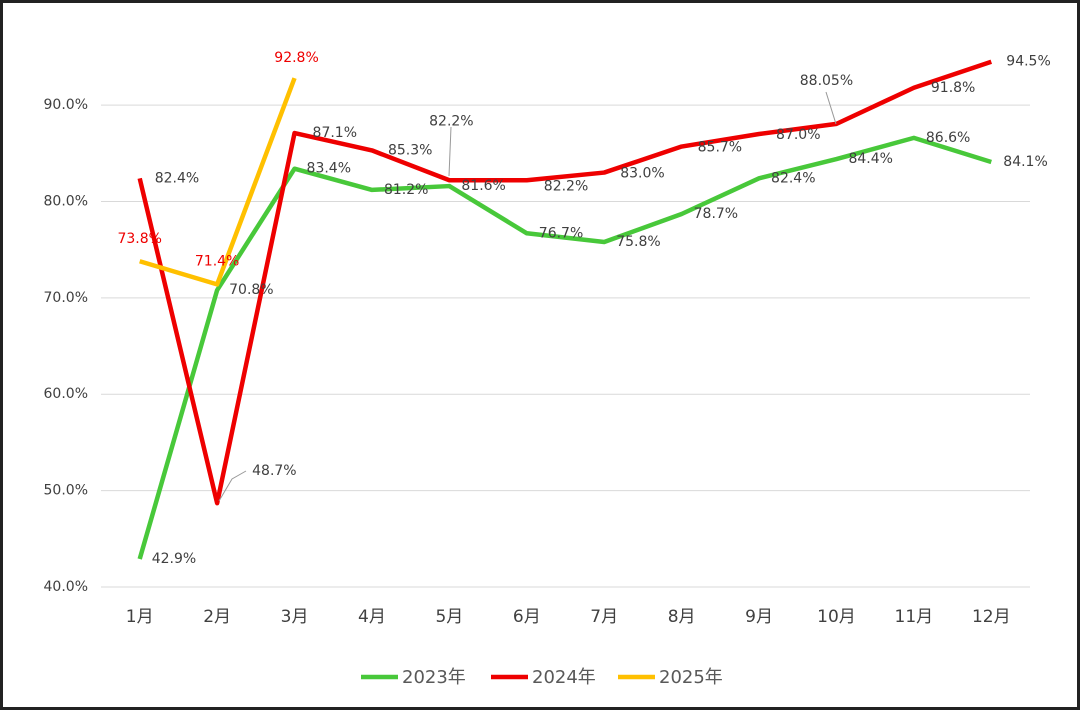  Describe the element at coordinates (991, 617) in the screenshot. I see `x-tick-label: 12月` at that location.